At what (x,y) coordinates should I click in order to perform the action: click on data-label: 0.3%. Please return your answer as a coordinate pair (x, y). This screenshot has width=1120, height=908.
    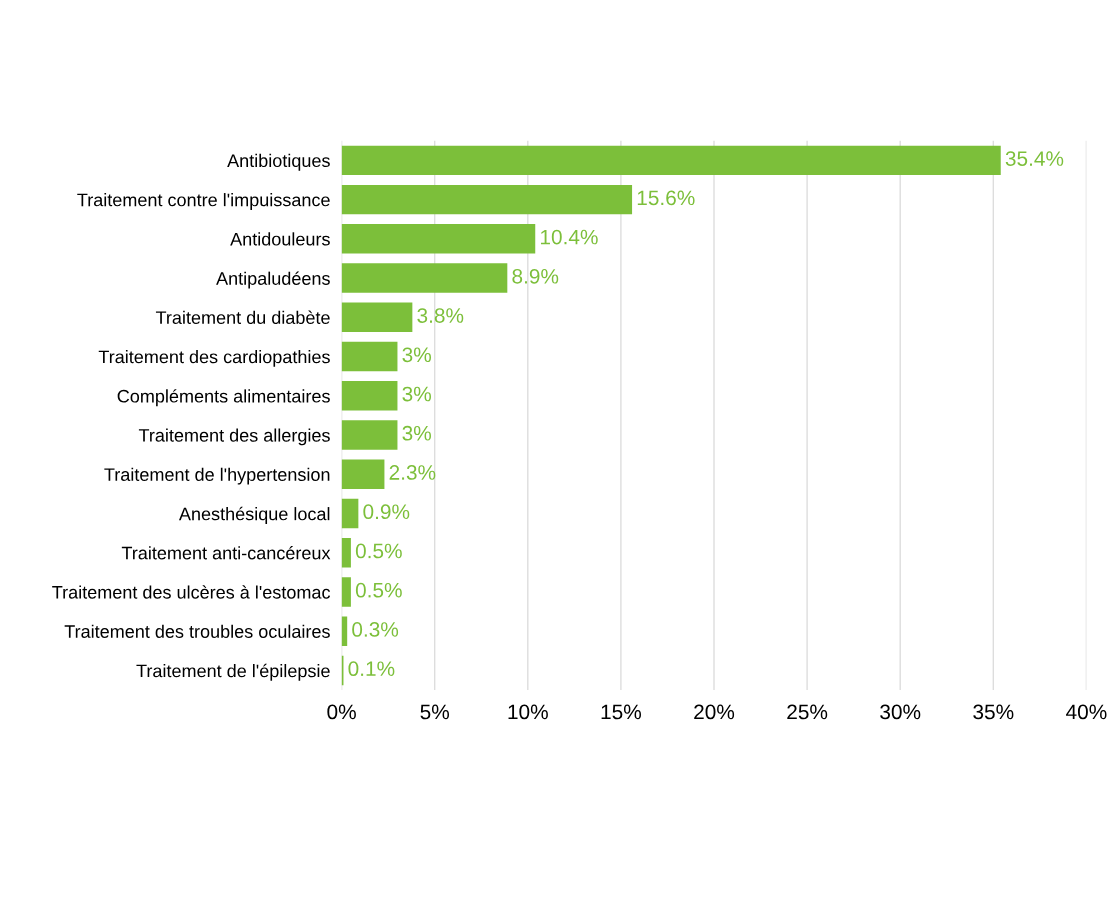
    Looking at the image, I should click on (375, 629).